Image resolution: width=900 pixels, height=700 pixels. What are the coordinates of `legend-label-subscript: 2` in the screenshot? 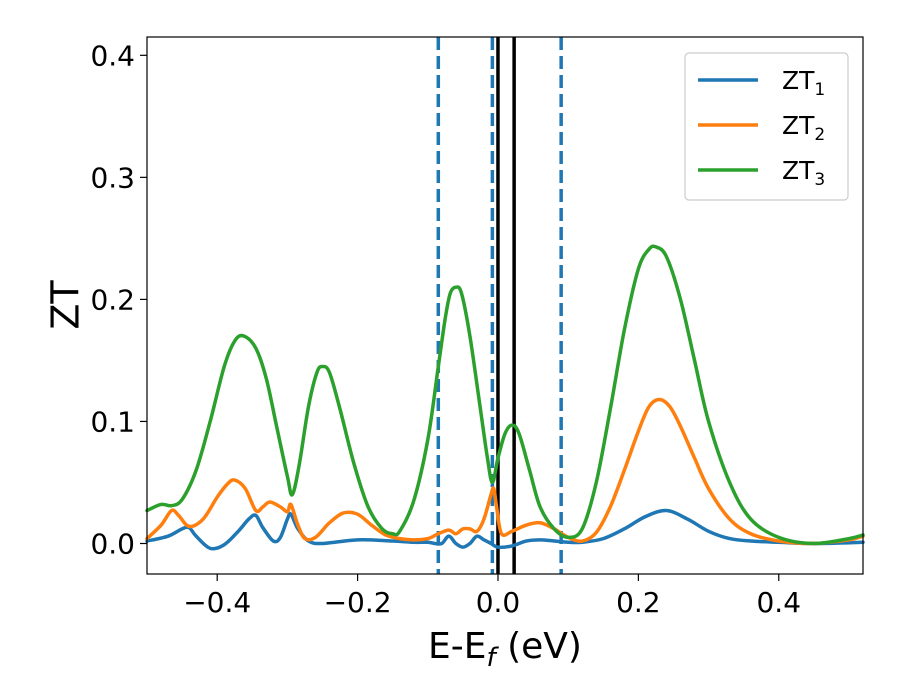 It's located at (819, 135).